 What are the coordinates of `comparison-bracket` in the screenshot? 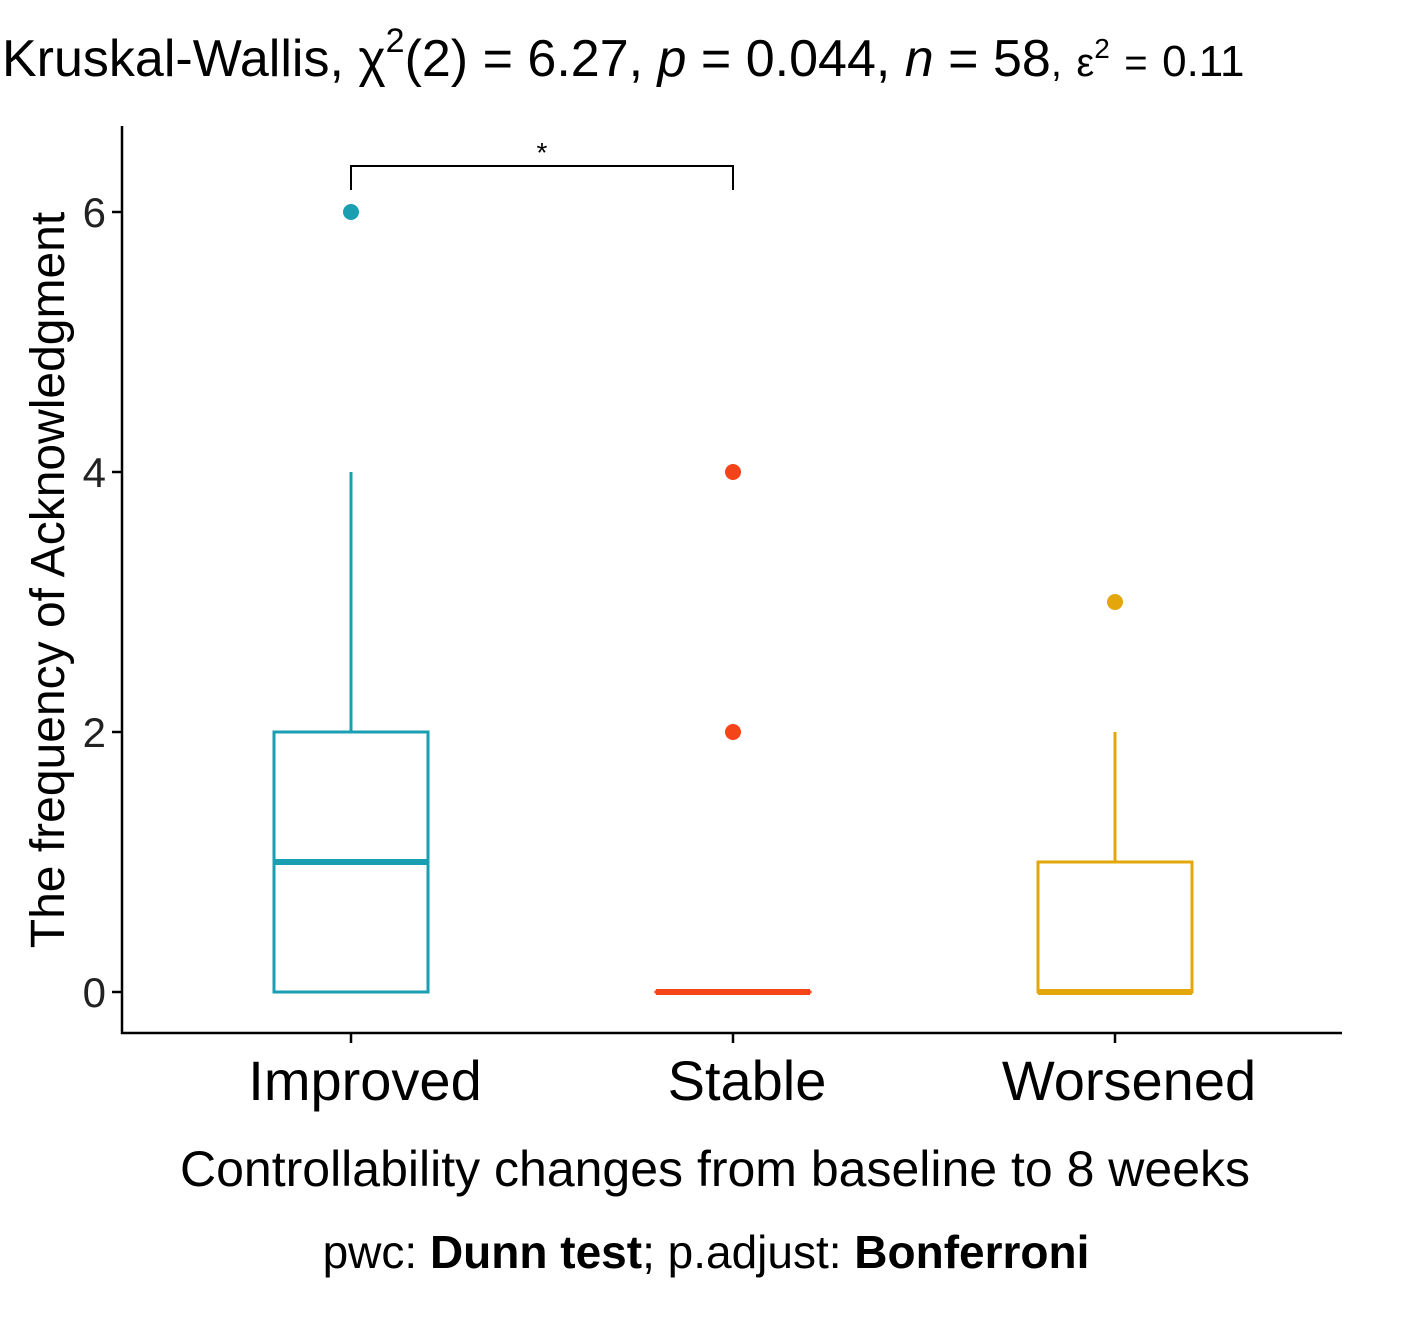 It's located at (542, 177).